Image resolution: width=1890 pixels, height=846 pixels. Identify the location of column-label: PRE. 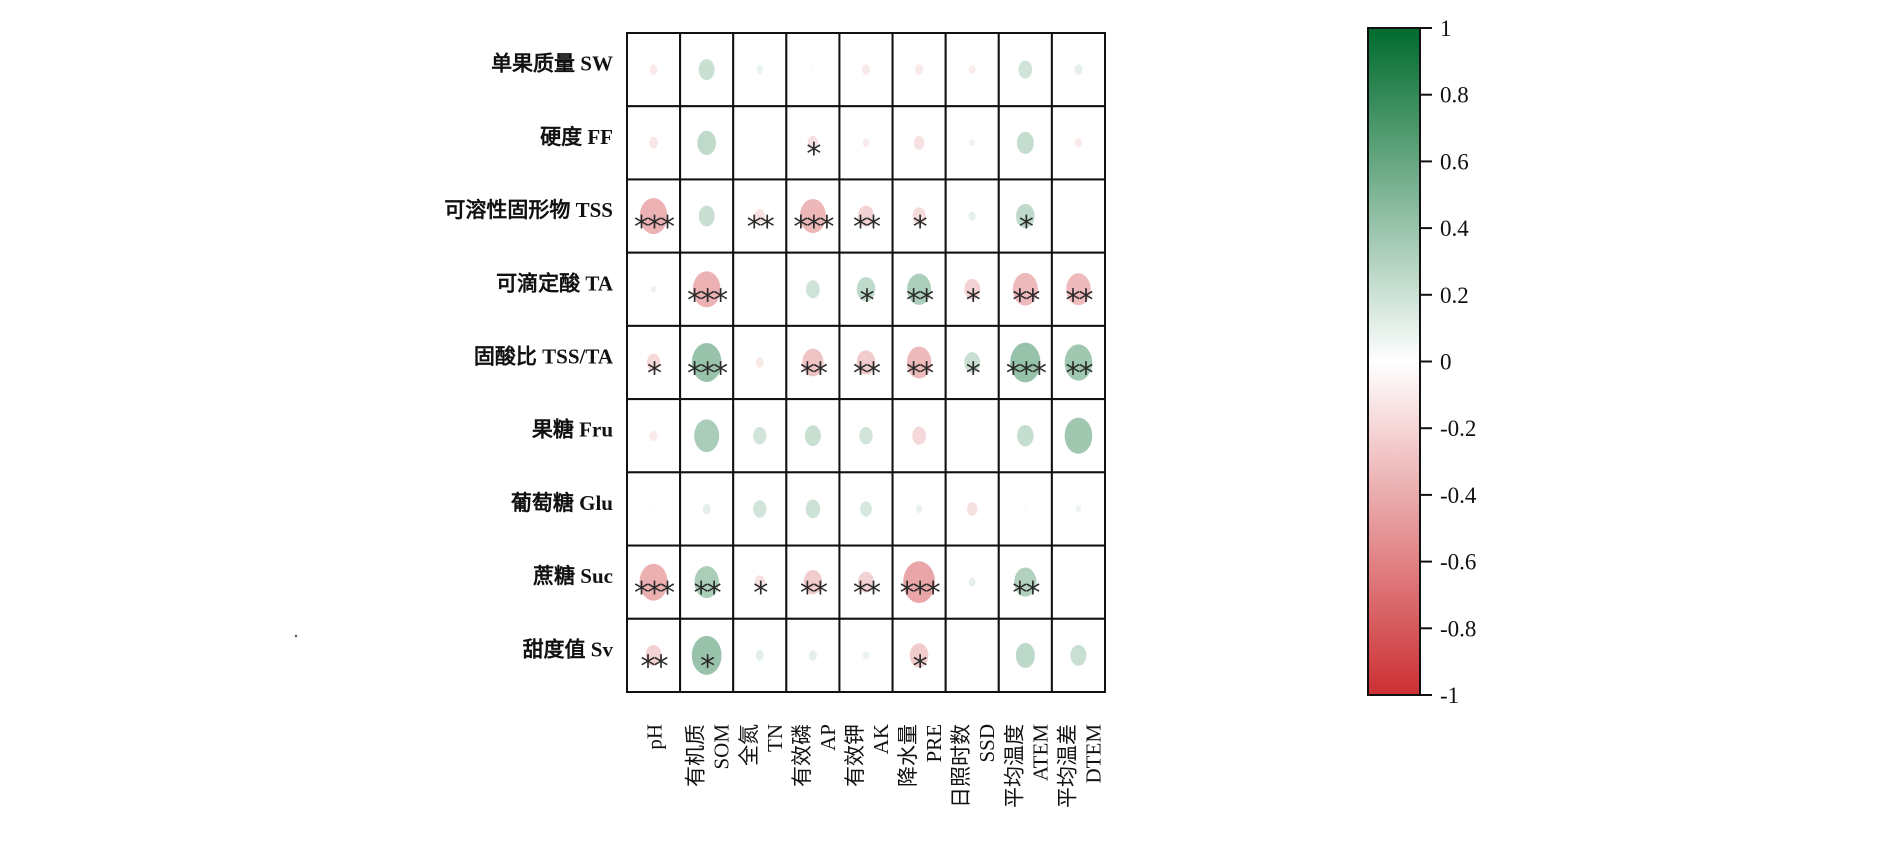
(934, 743).